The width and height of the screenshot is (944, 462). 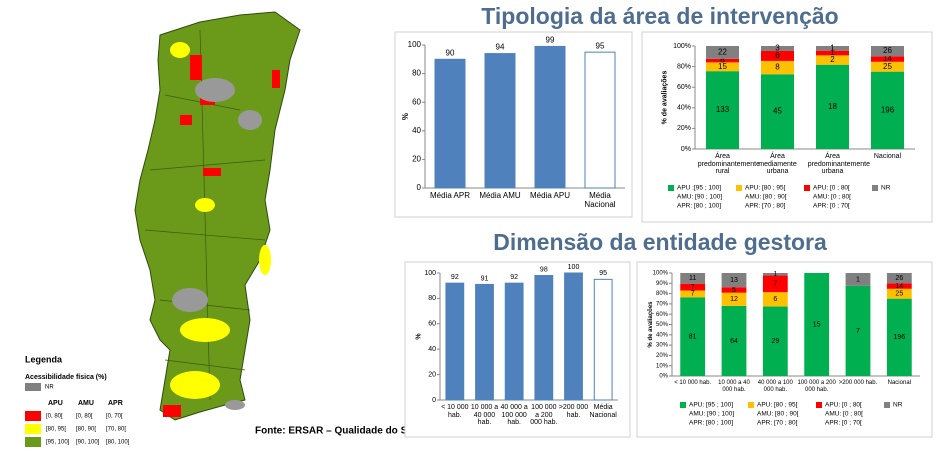 What do you see at coordinates (114, 417) in the screenshot?
I see `legend-label: [0, 70[` at bounding box center [114, 417].